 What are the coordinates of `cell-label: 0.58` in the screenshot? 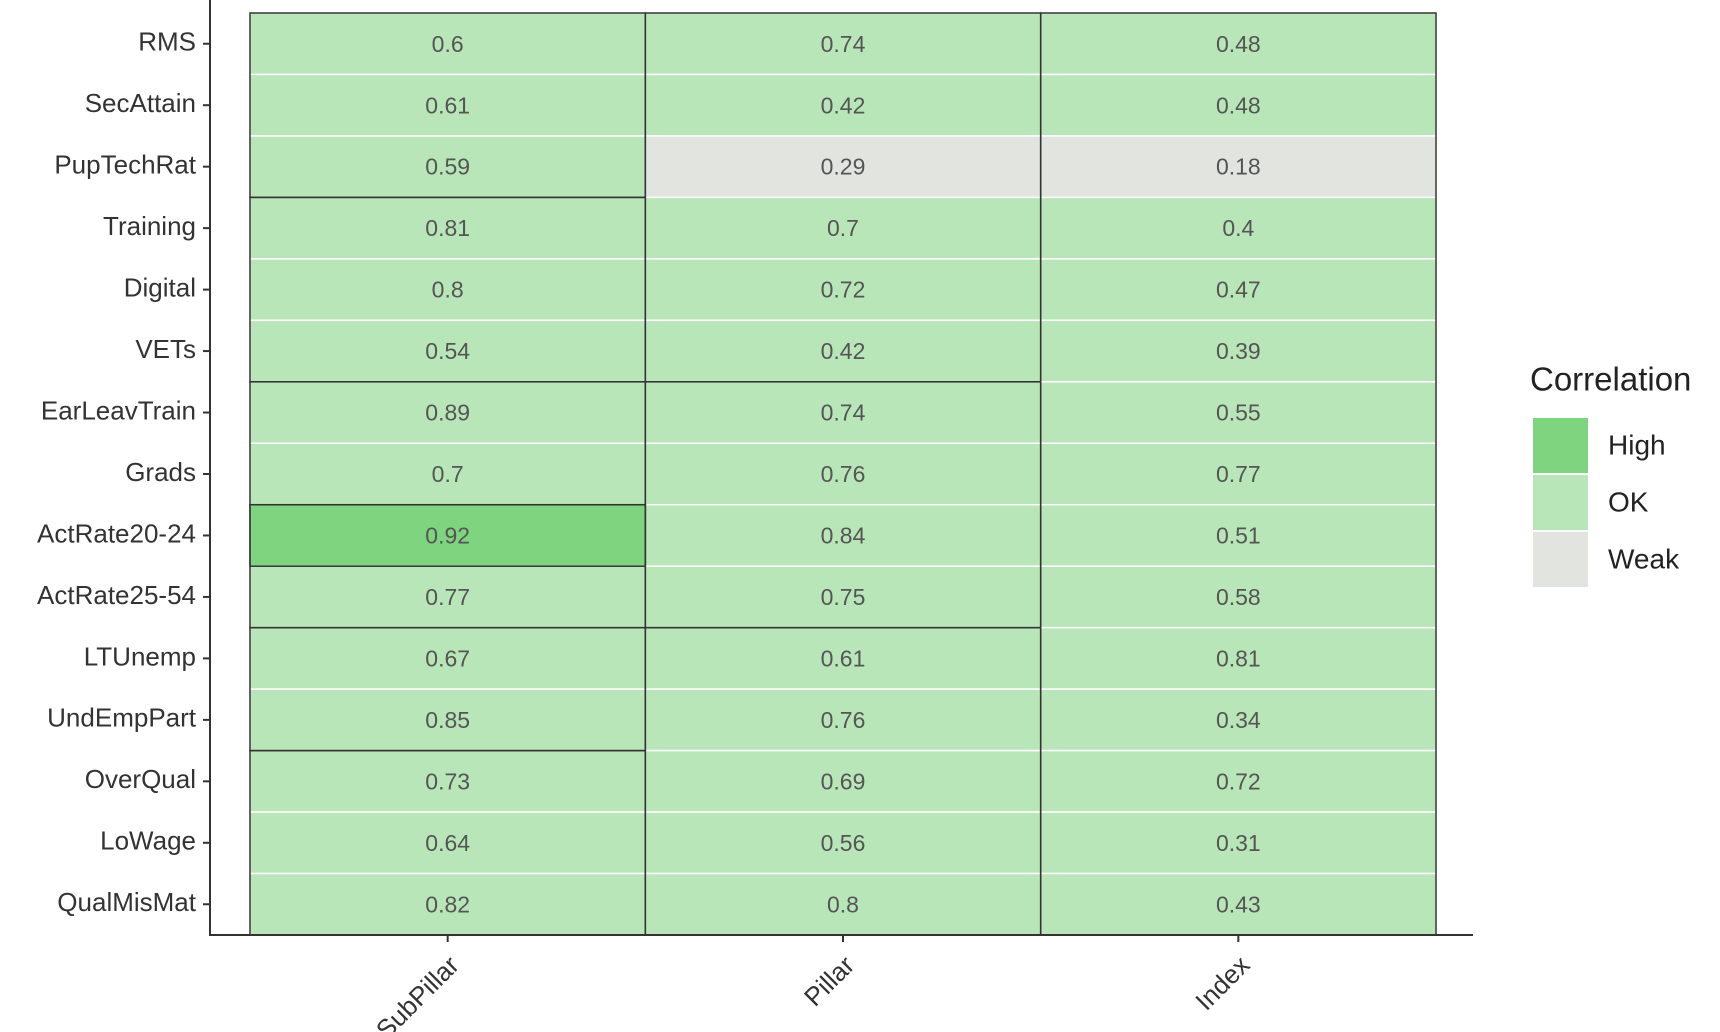 It's located at (1238, 597).